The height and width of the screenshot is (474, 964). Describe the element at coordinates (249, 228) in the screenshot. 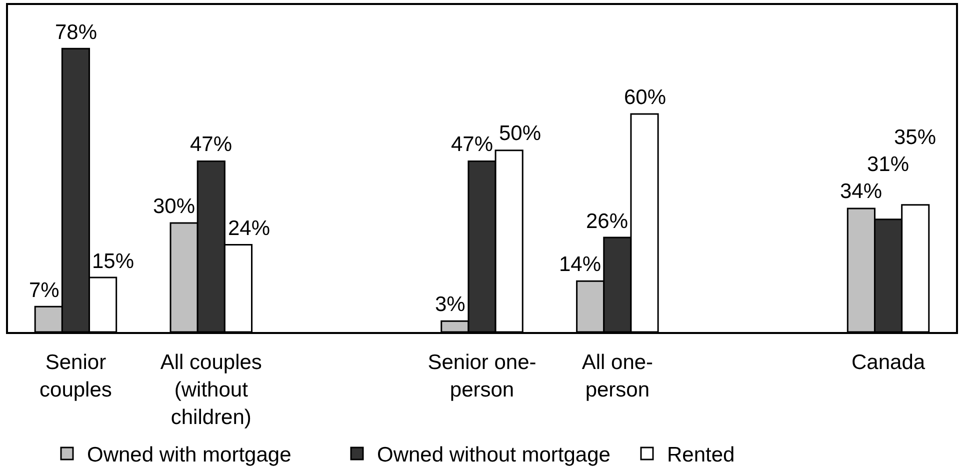

I see `data-label: 24%` at that location.